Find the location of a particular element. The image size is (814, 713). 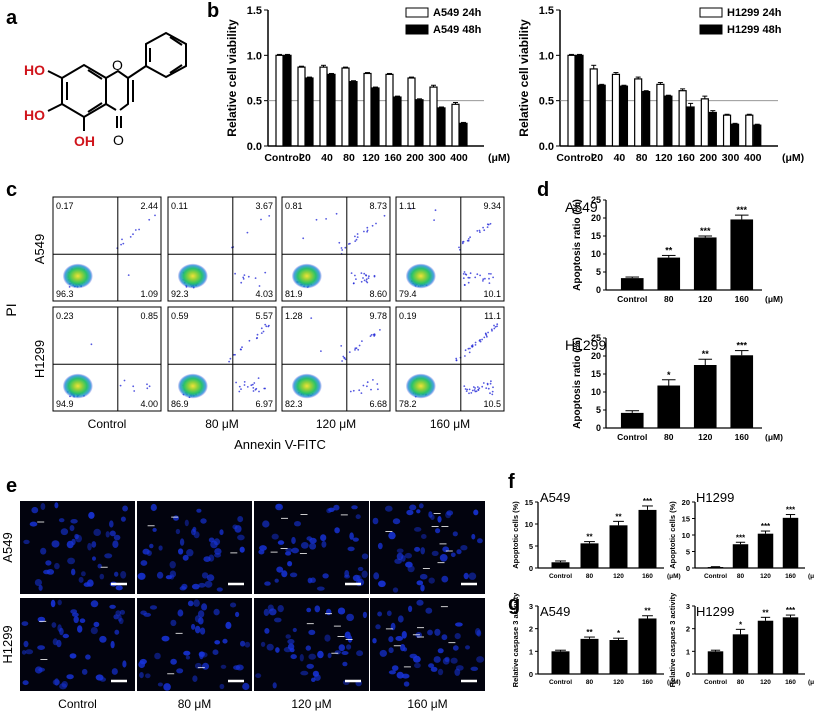

unit-label: (μM) is located at coordinates (774, 299).